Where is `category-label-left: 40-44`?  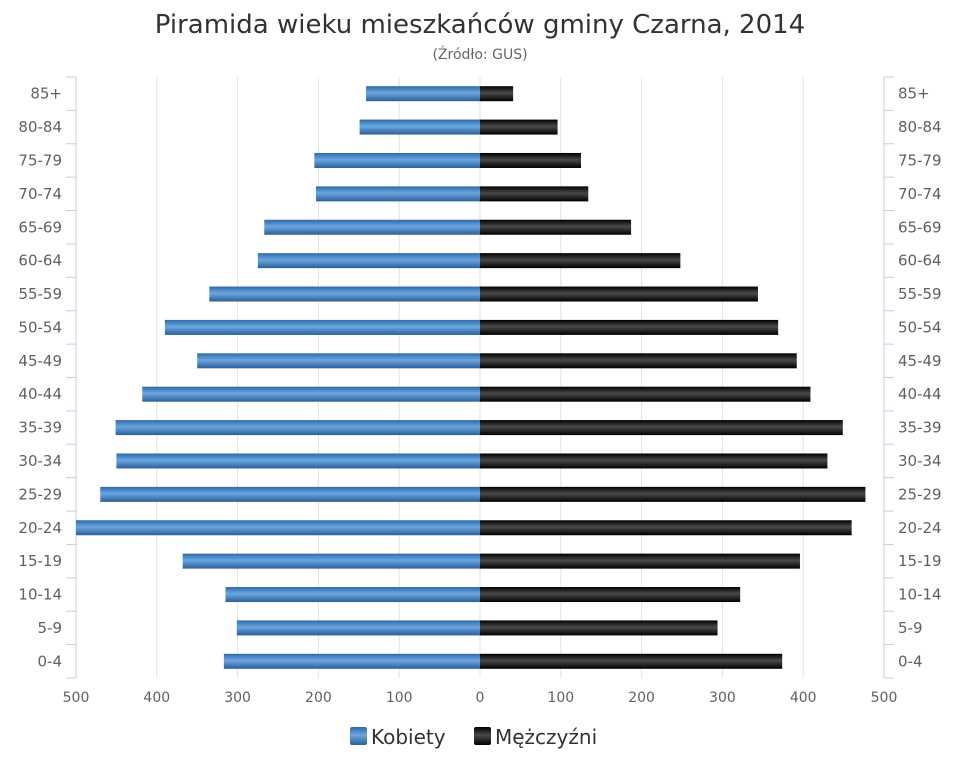
category-label-left: 40-44 is located at coordinates (40, 394).